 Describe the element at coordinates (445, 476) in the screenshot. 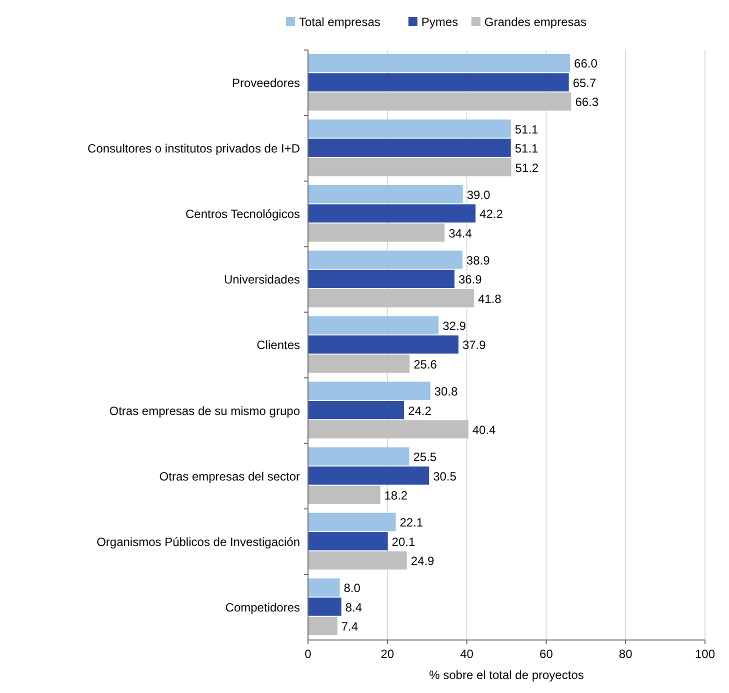

I see `data-label: 30.5` at that location.